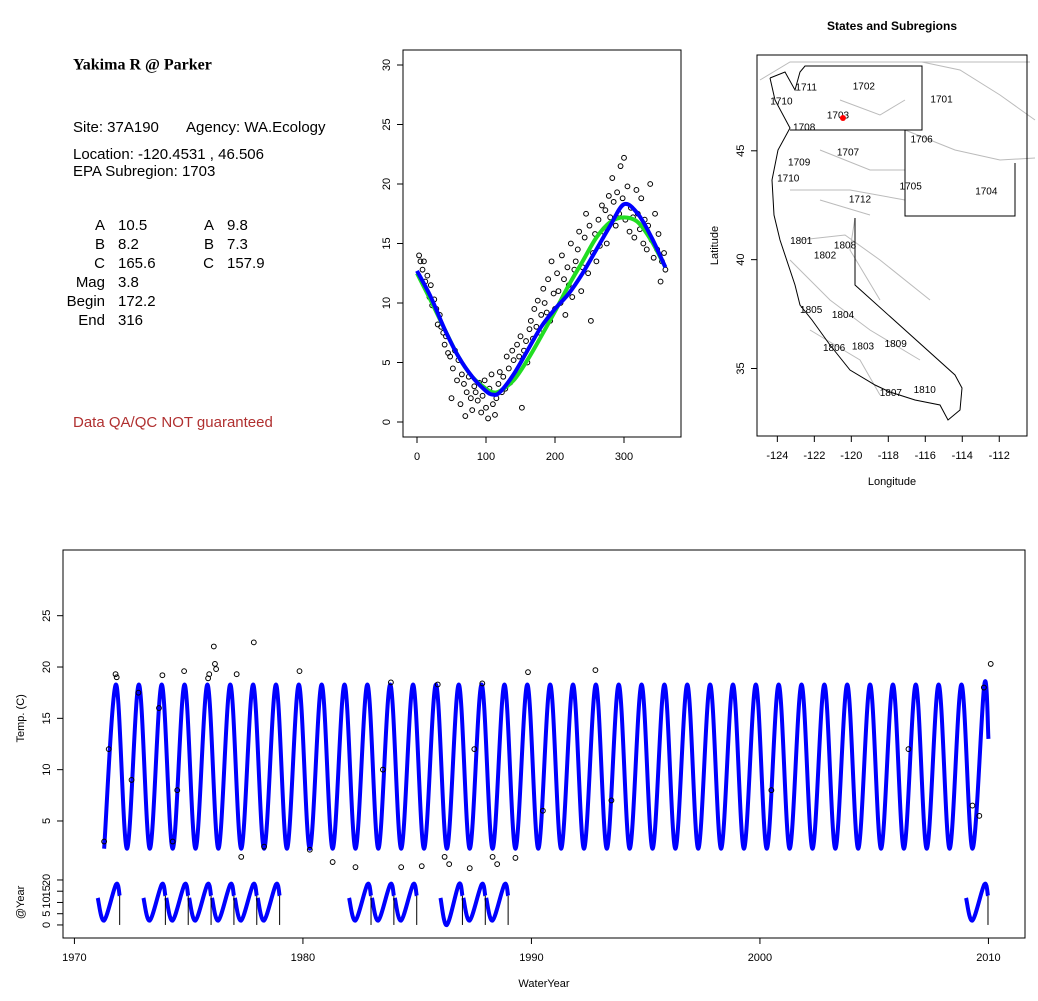  Describe the element at coordinates (624, 457) in the screenshot. I see `x-tick-label: 300` at that location.